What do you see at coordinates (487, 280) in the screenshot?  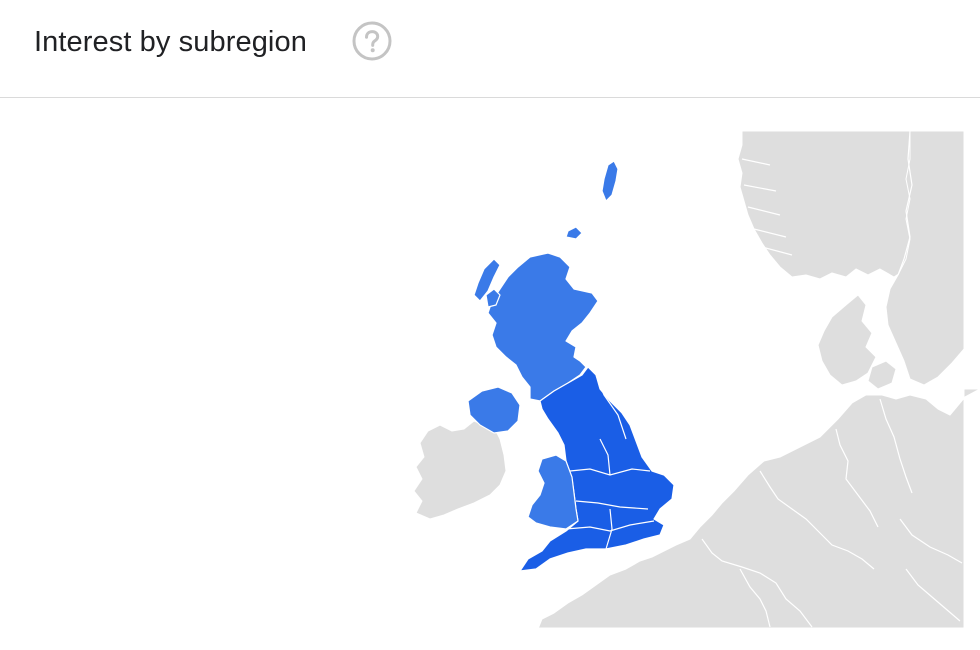 I see `outer-hebrides` at bounding box center [487, 280].